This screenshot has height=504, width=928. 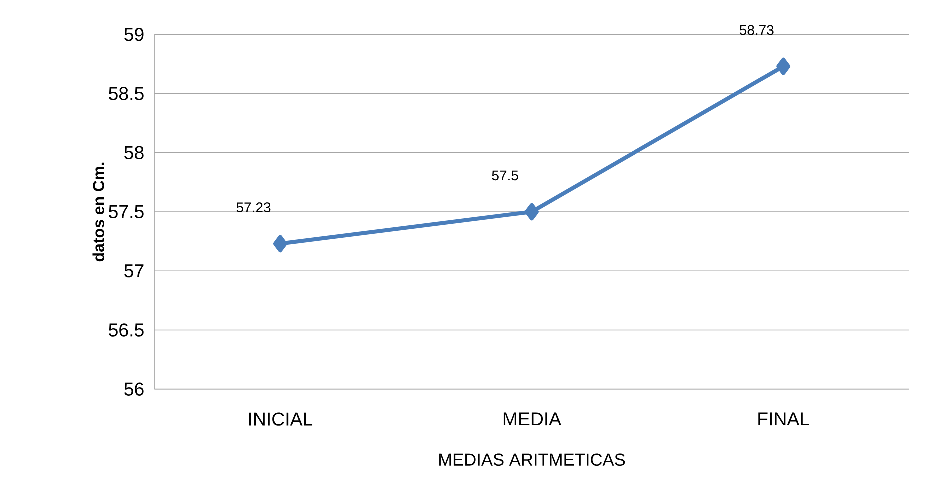 What do you see at coordinates (134, 35) in the screenshot?
I see `y-tick-label: 59` at bounding box center [134, 35].